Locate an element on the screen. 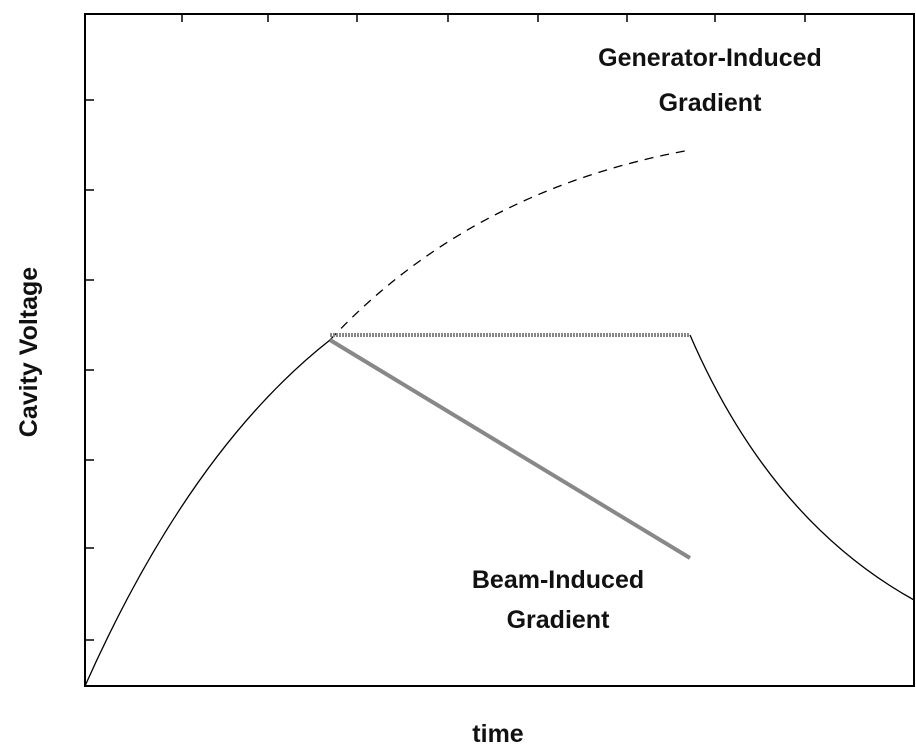 The height and width of the screenshot is (749, 916). y-axis-label: Cavity Voltage is located at coordinates (29, 352).